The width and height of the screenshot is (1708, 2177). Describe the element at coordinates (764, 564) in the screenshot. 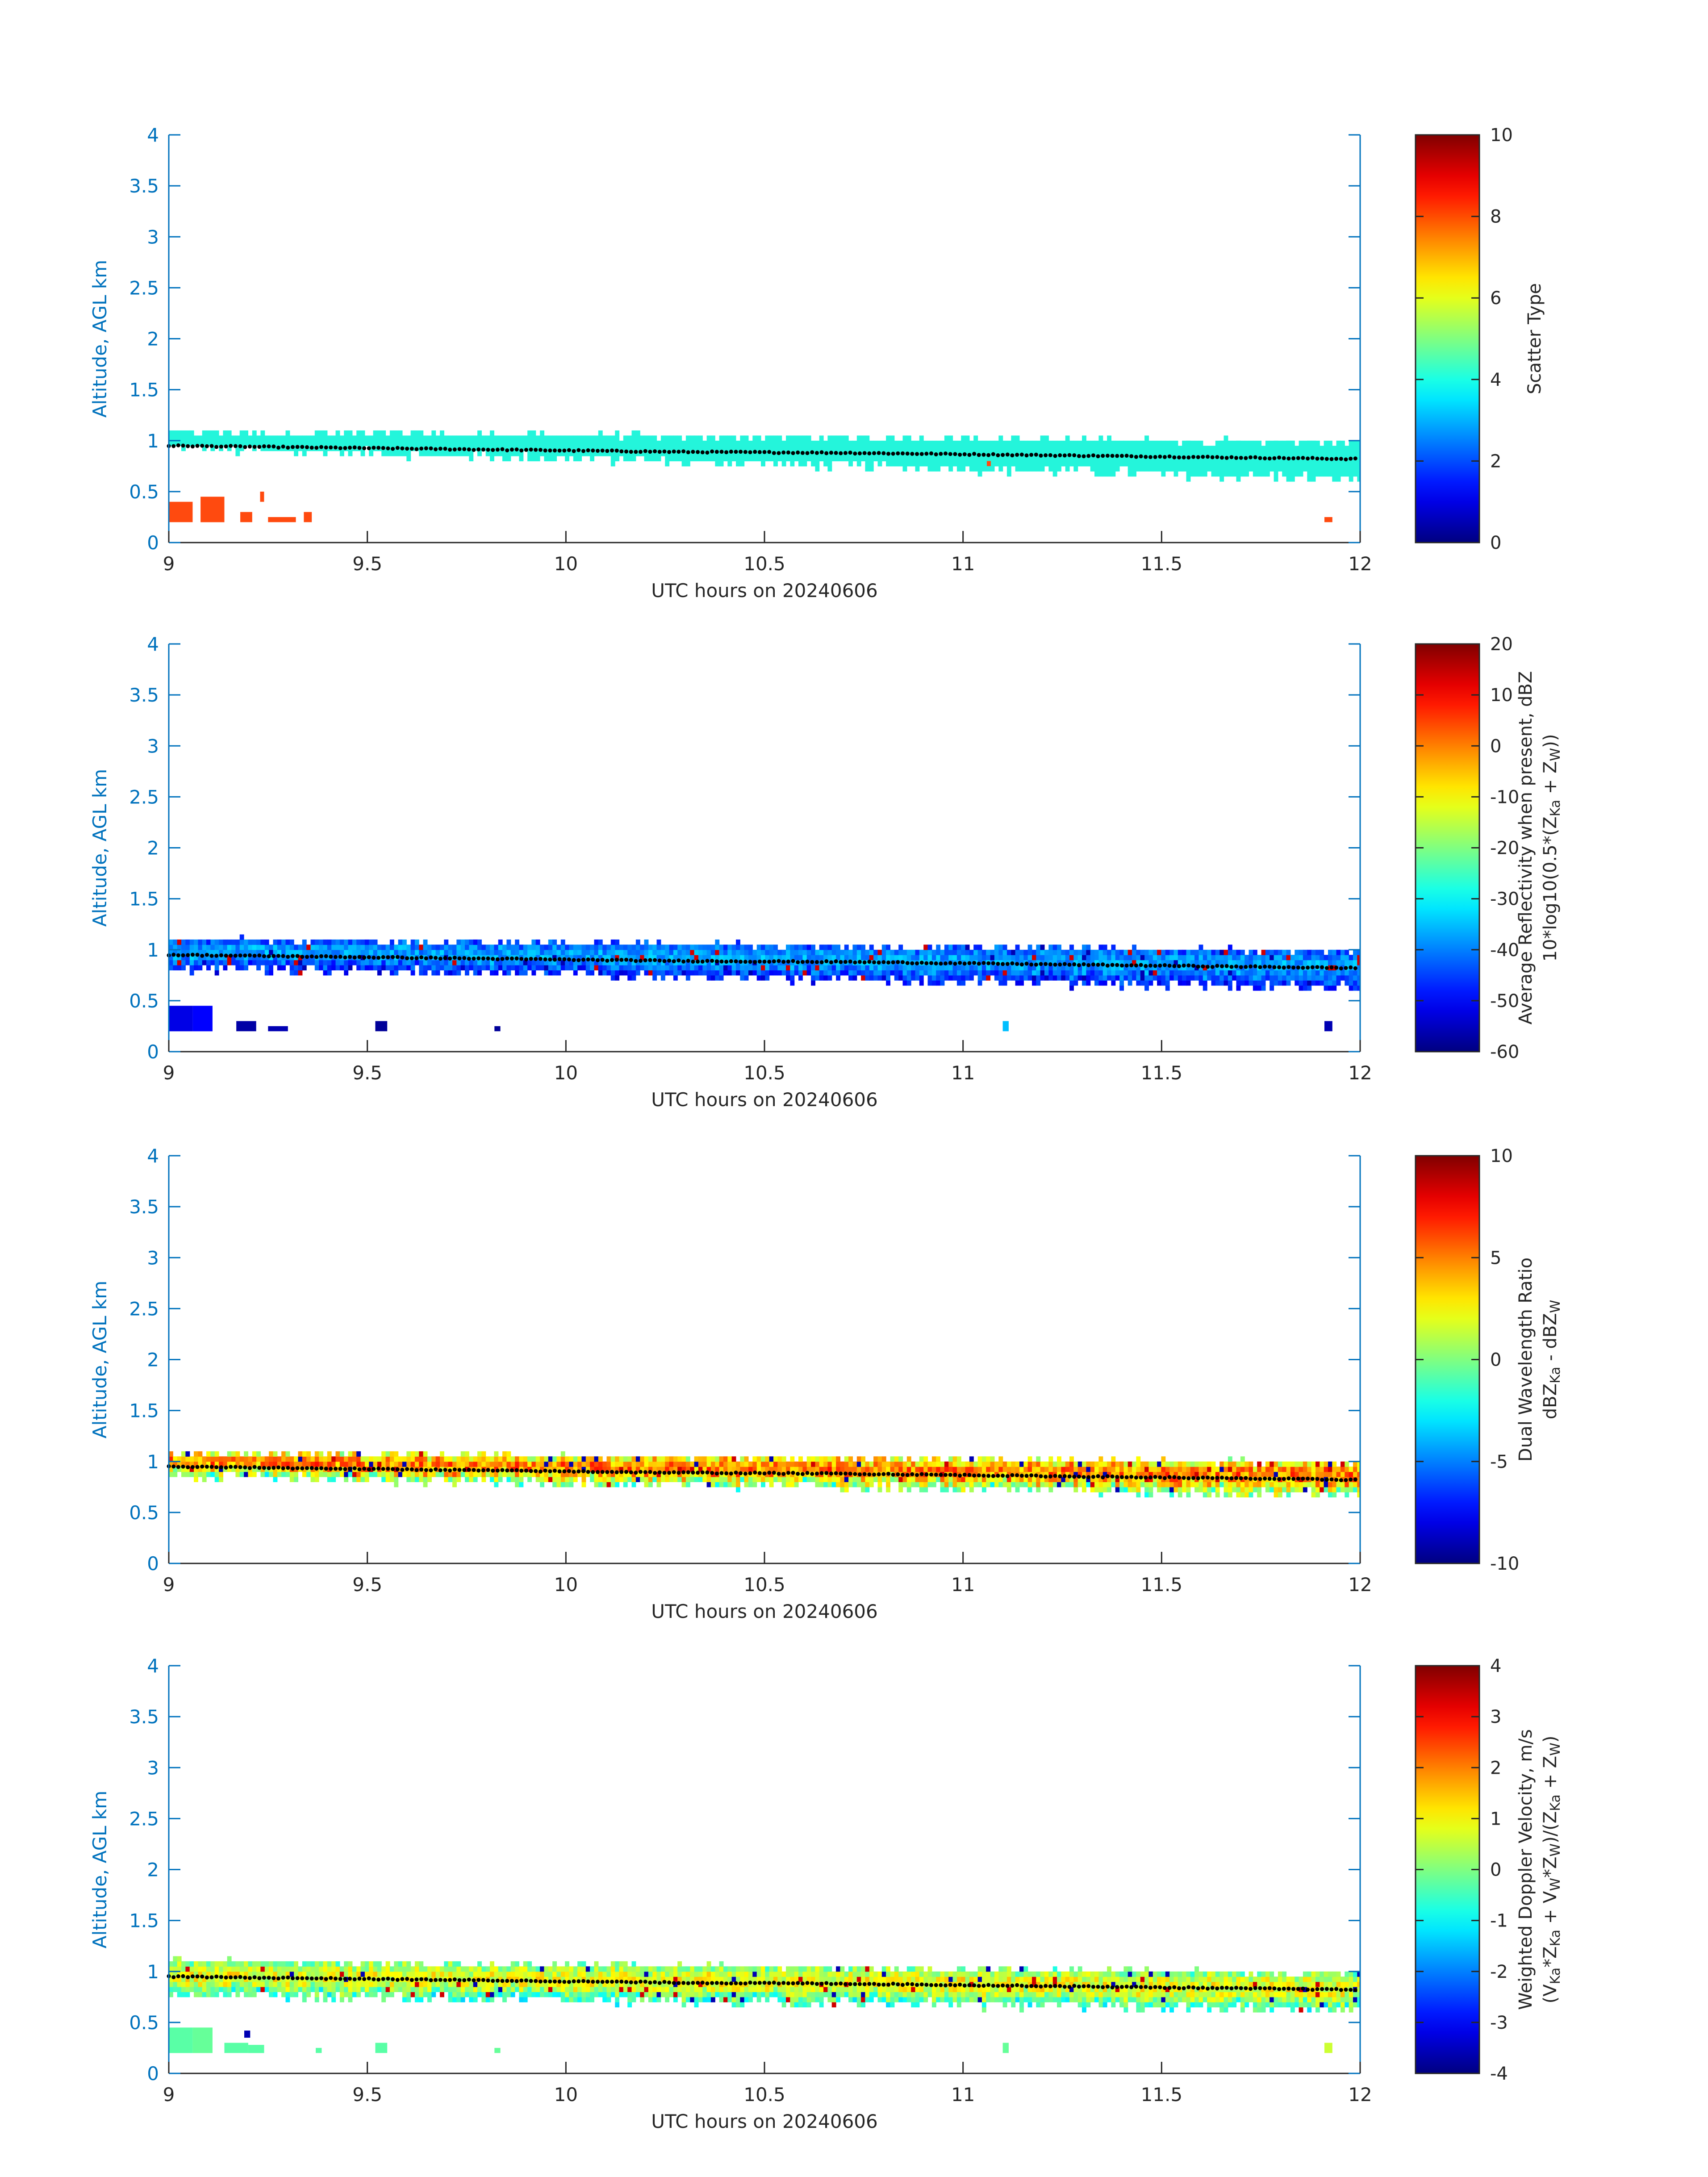

I see `x-tick-label: 10.5` at that location.